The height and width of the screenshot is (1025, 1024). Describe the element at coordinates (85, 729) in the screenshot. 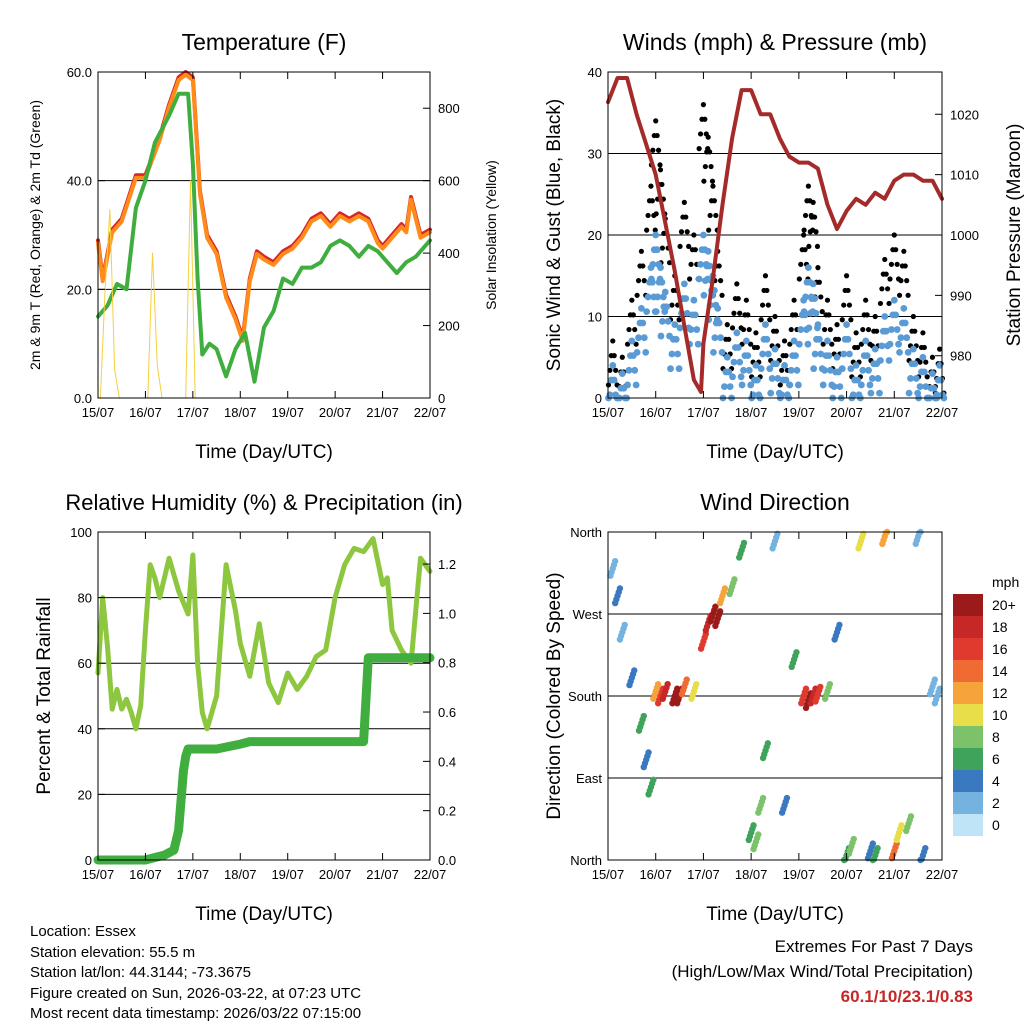

I see `y-tick-label: 40` at that location.